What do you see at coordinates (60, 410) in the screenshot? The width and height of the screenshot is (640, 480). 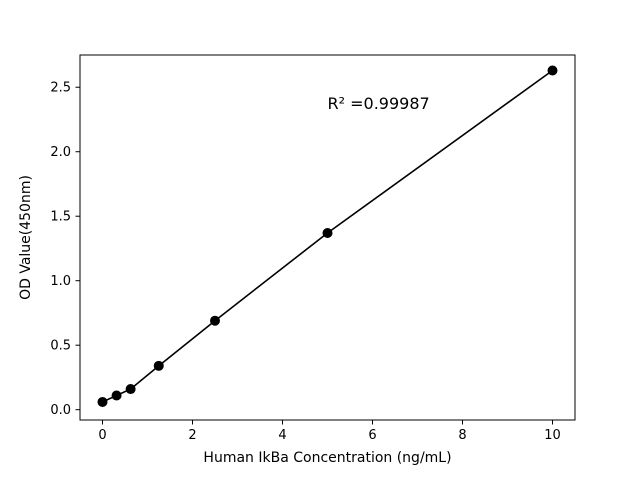 I see `y-tick-label: 0.0` at bounding box center [60, 410].